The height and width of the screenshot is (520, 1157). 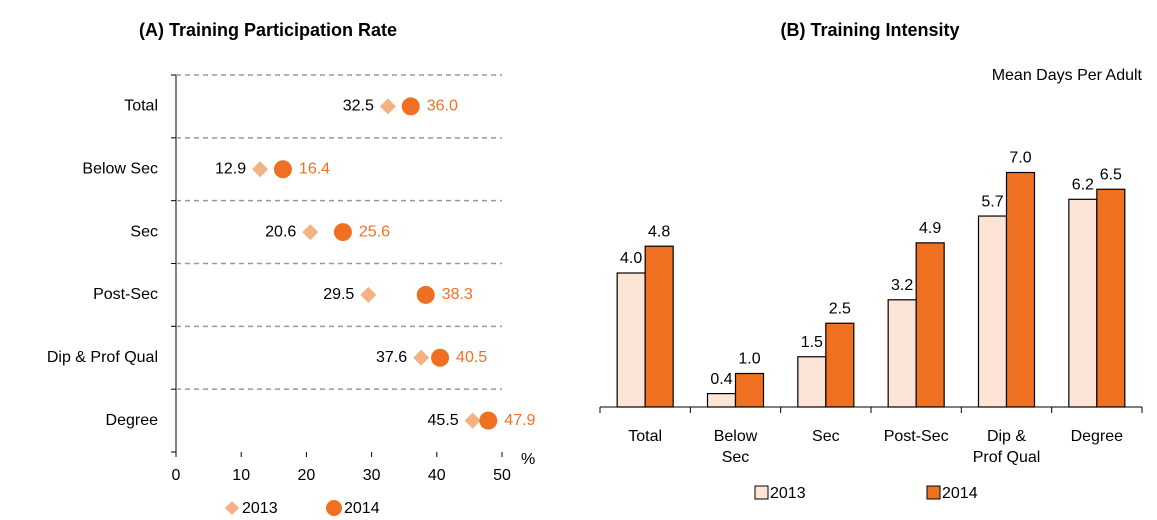 I want to click on data-label: 4.0, so click(x=631, y=258).